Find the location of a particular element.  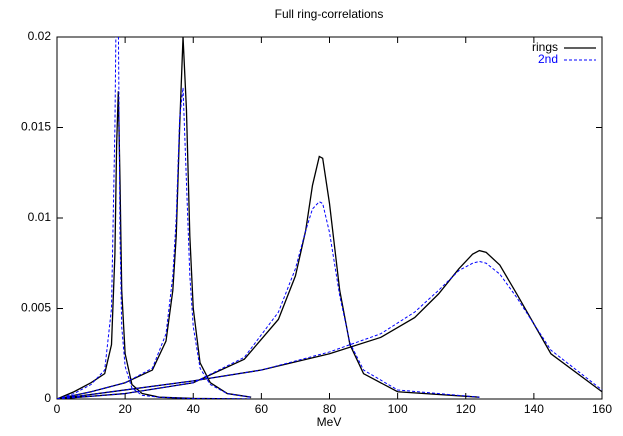

y-tick-label: 0 is located at coordinates (47, 398).